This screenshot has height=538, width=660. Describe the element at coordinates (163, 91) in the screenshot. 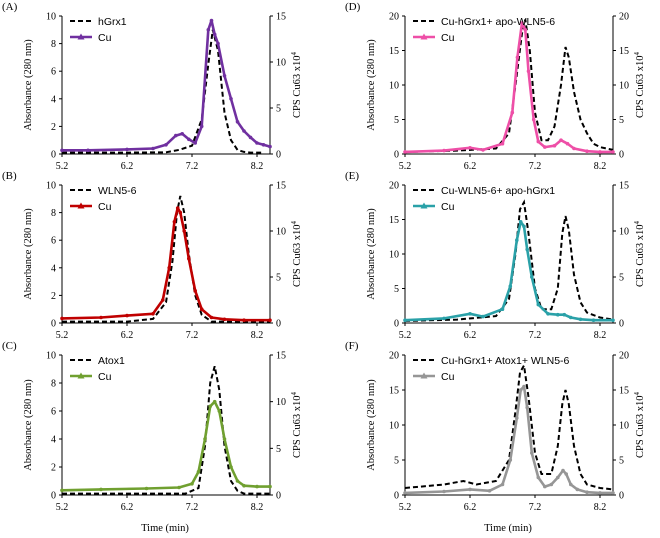

I see `series-line-hgrx1` at that location.